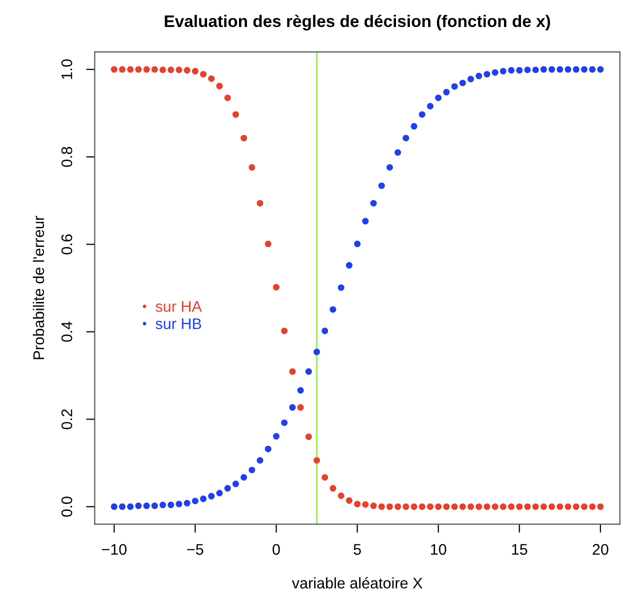  Describe the element at coordinates (179, 324) in the screenshot. I see `legend-label: sur HB` at that location.